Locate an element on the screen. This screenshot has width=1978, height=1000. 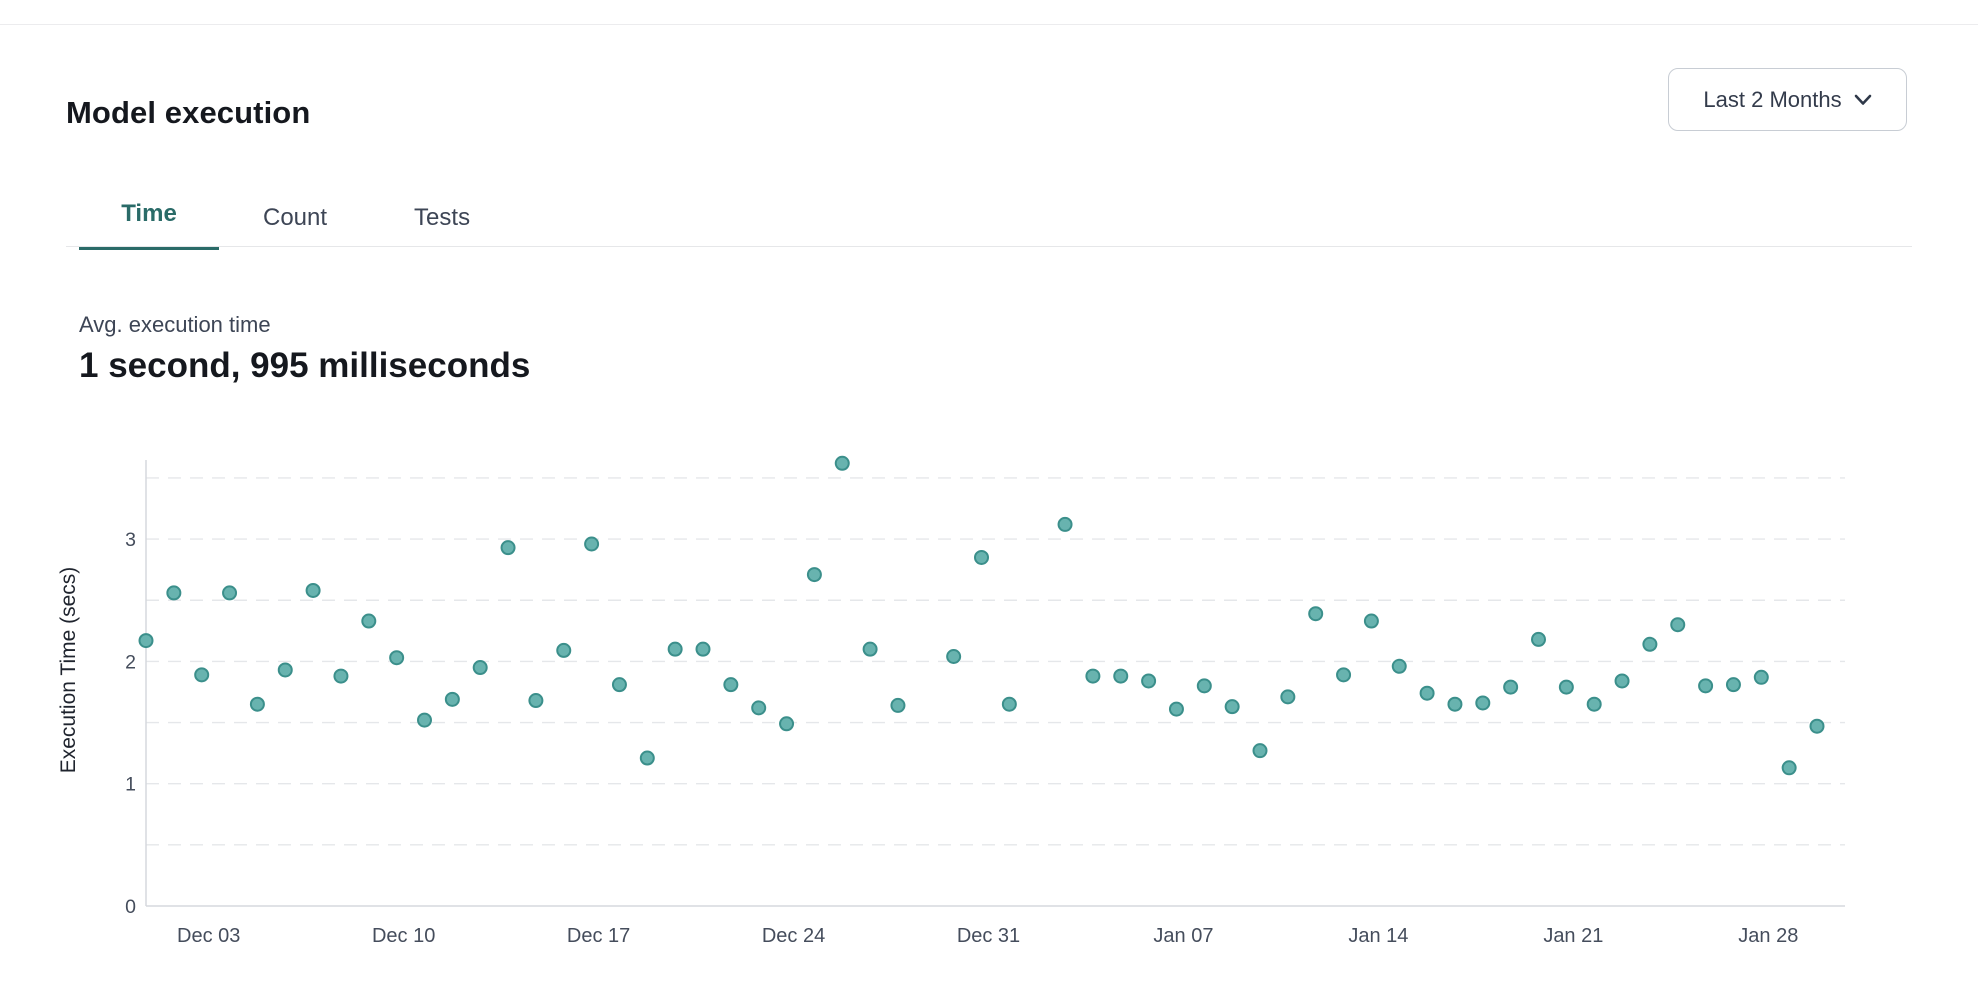
y-tick-label: 3 is located at coordinates (130, 540).